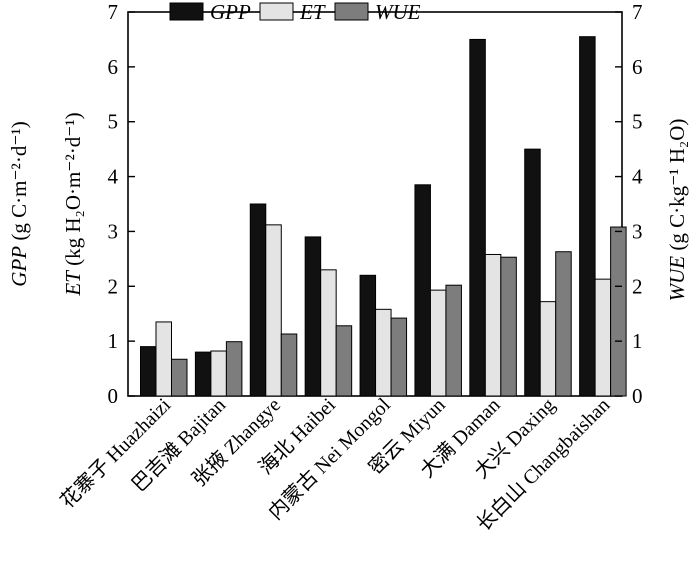 Image resolution: width=700 pixels, height=580 pixels. I want to click on legend-label-gpp: GPP, so click(230, 12).